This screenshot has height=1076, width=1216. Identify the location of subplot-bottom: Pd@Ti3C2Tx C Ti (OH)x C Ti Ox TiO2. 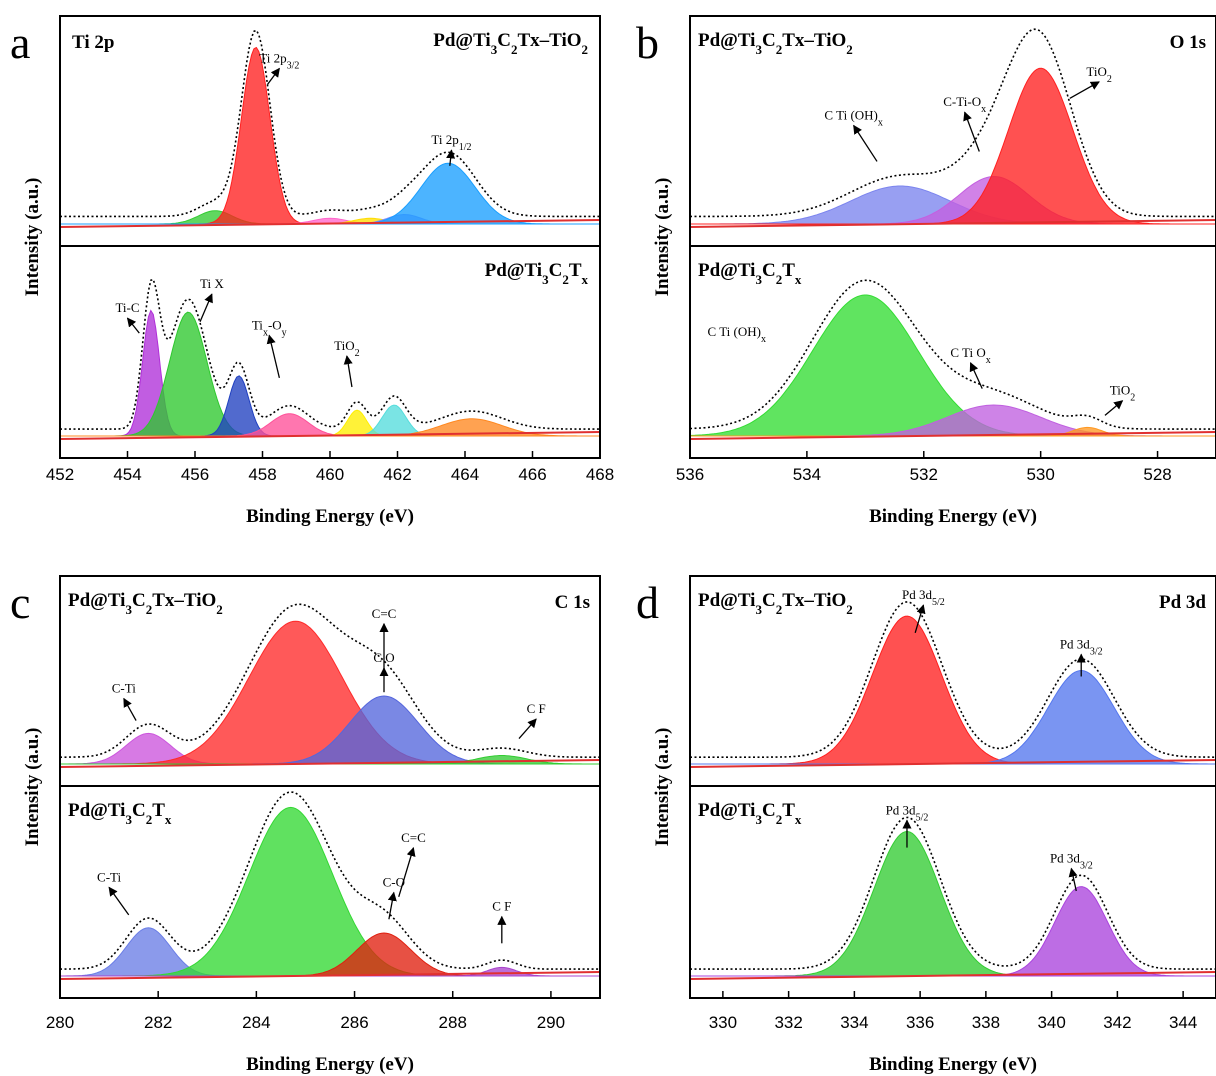
(952, 350).